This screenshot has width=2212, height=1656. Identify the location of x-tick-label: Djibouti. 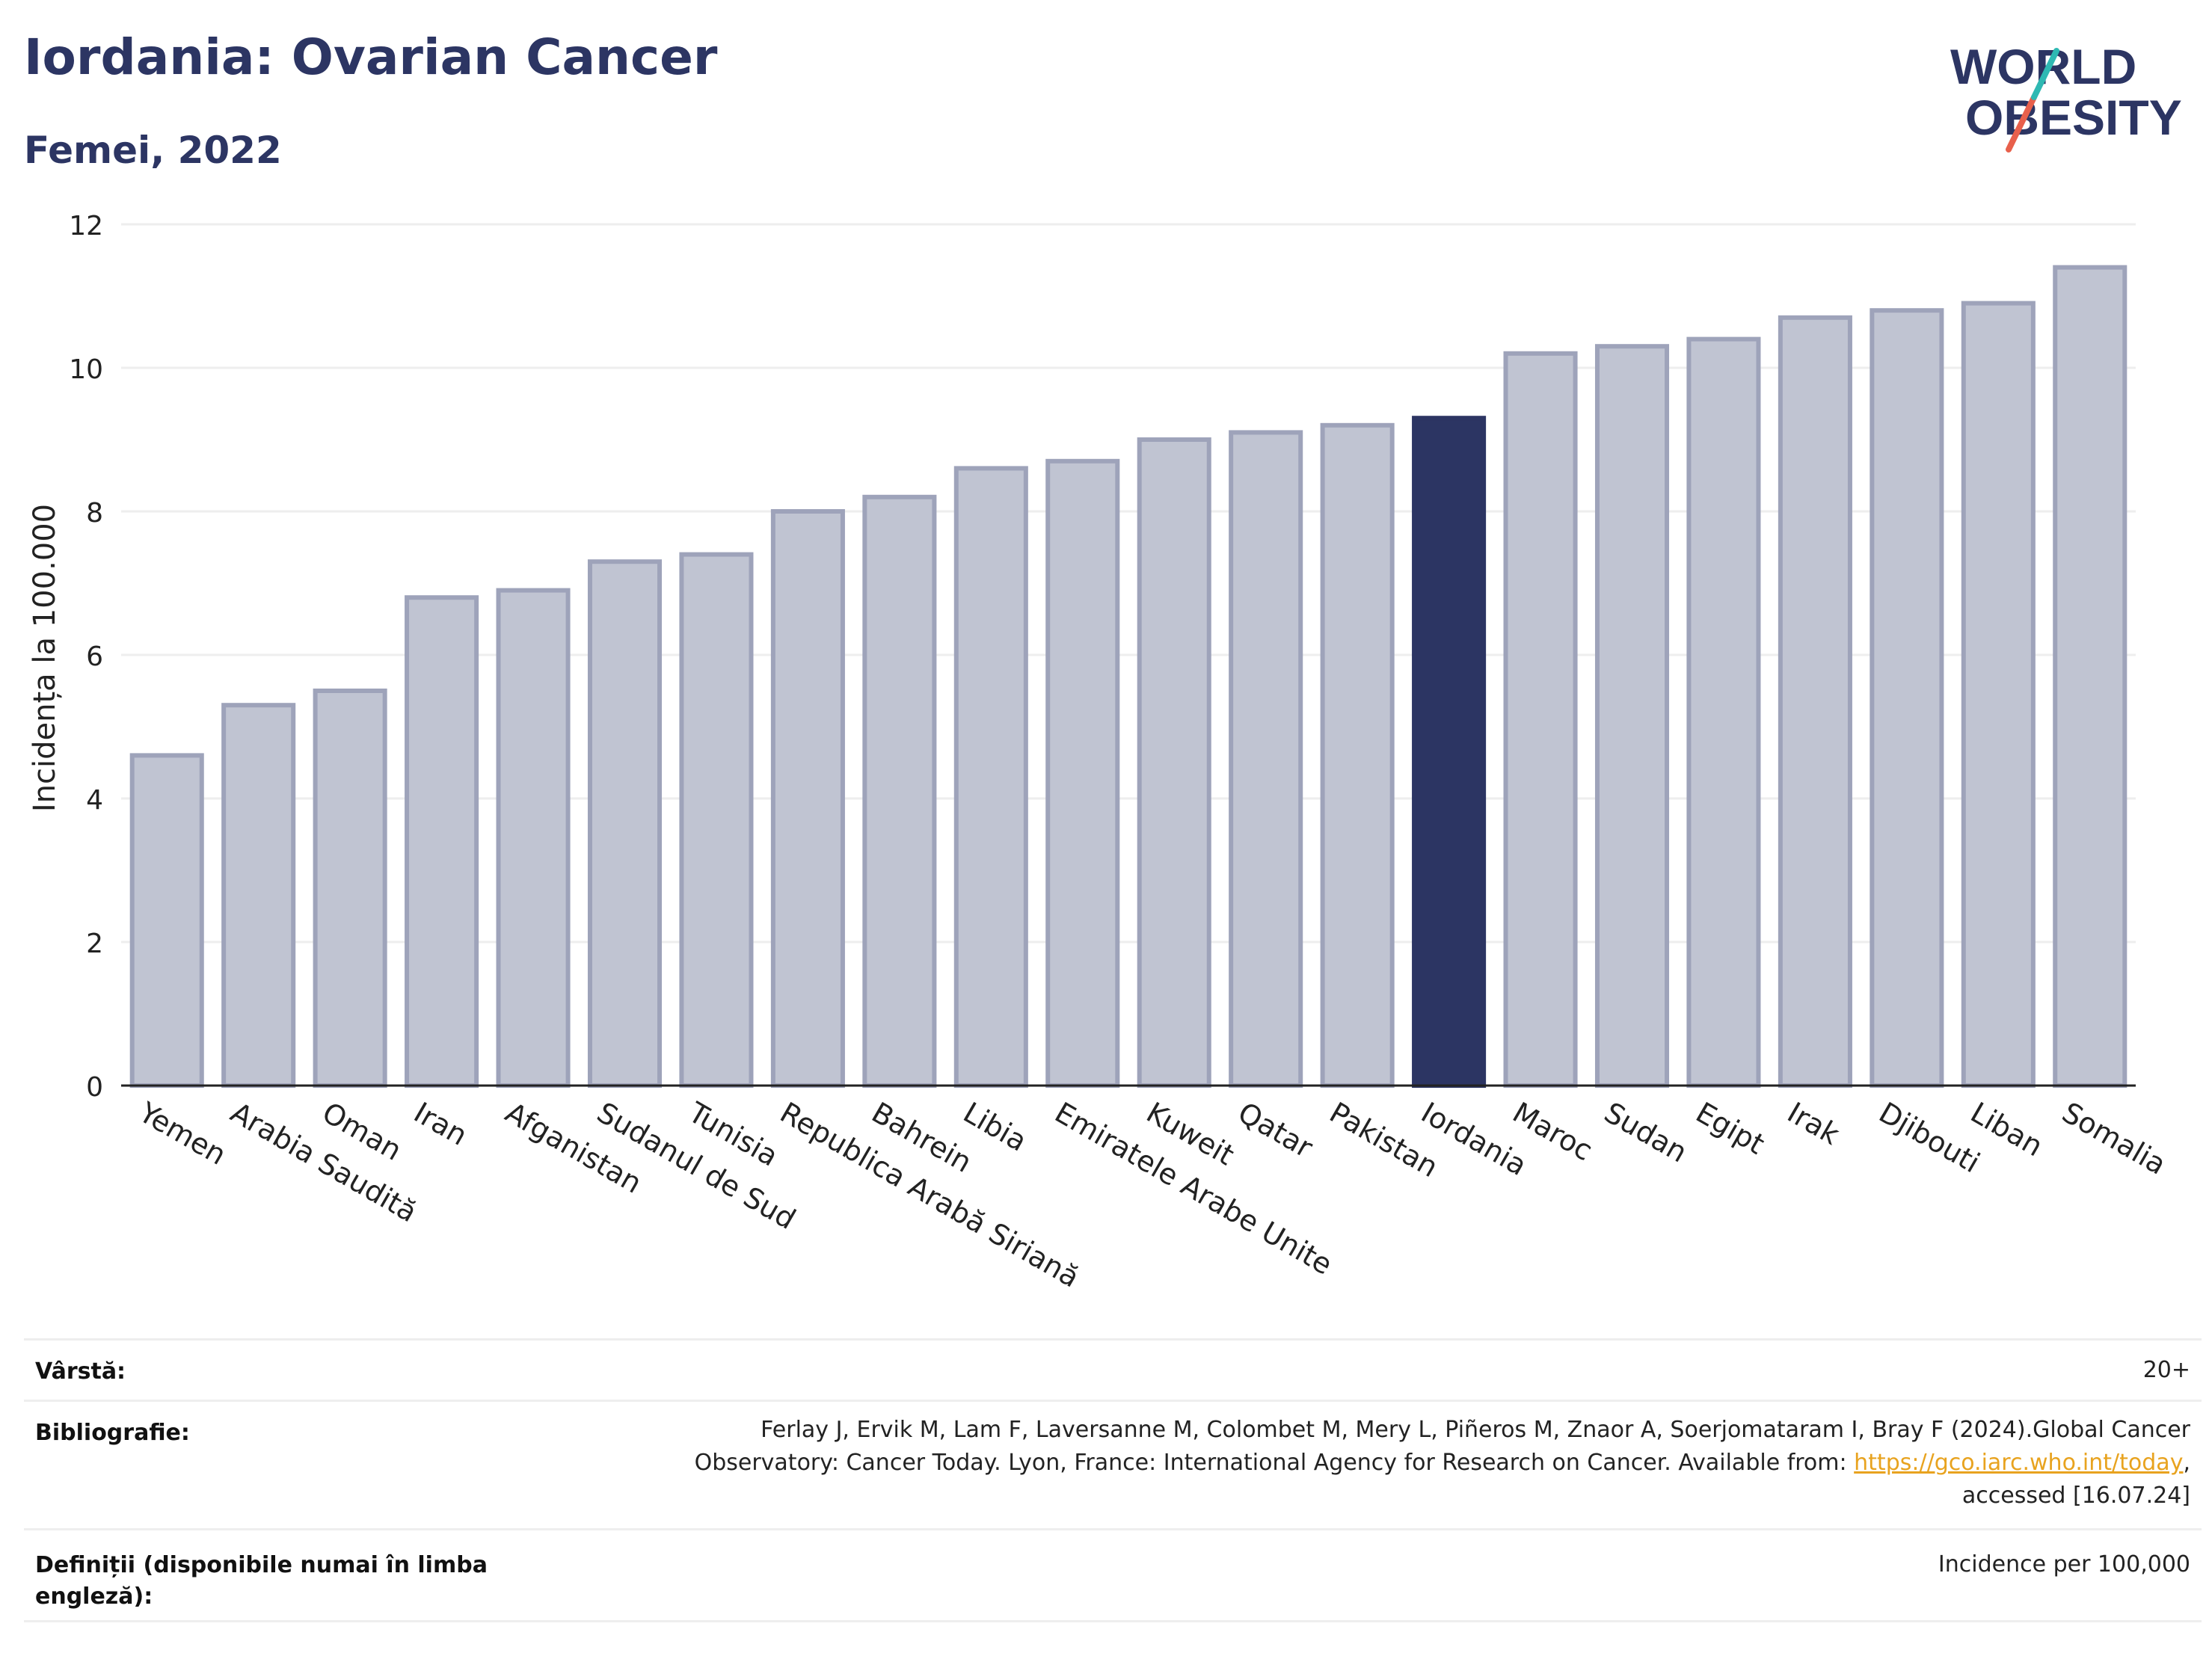
(1929, 1138).